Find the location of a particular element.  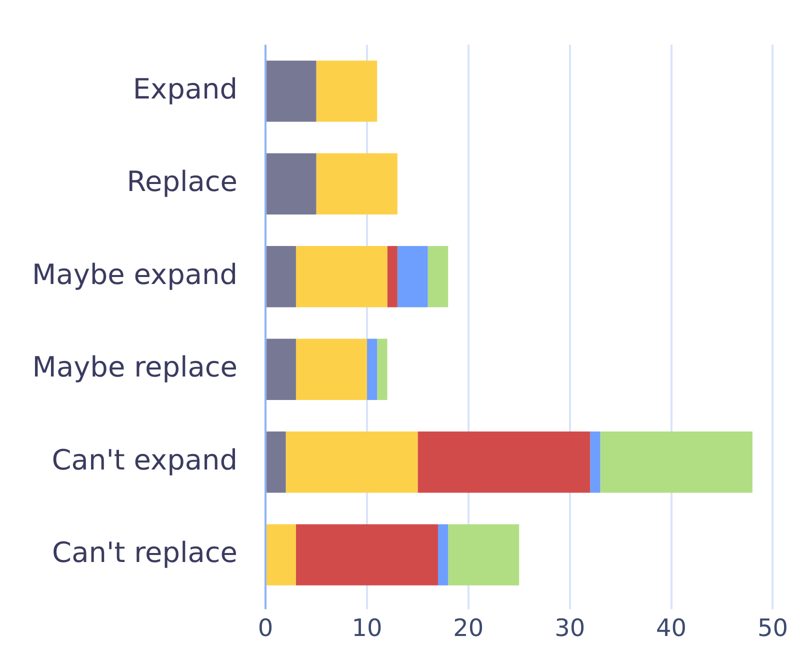

y-tick-label: Maybe expand is located at coordinates (135, 274).